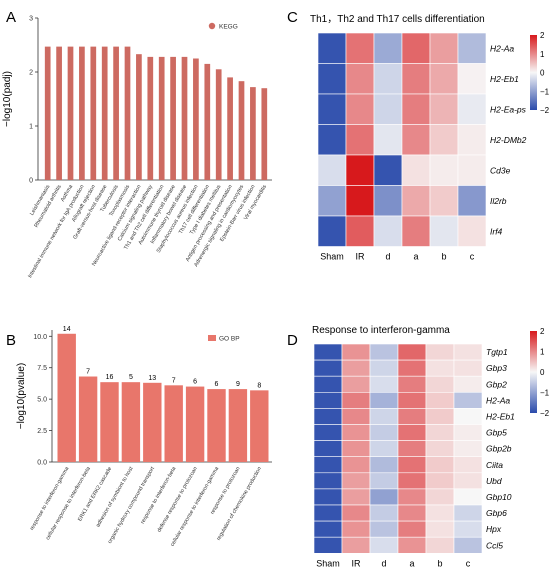 The width and height of the screenshot is (550, 587). Describe the element at coordinates (387, 257) in the screenshot. I see `column-label: d` at that location.